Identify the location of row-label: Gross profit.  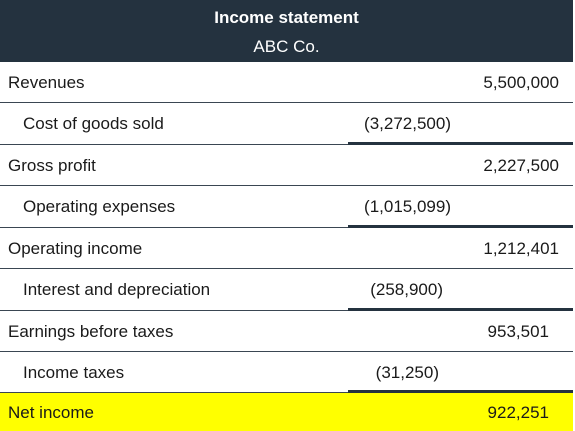
(52, 165).